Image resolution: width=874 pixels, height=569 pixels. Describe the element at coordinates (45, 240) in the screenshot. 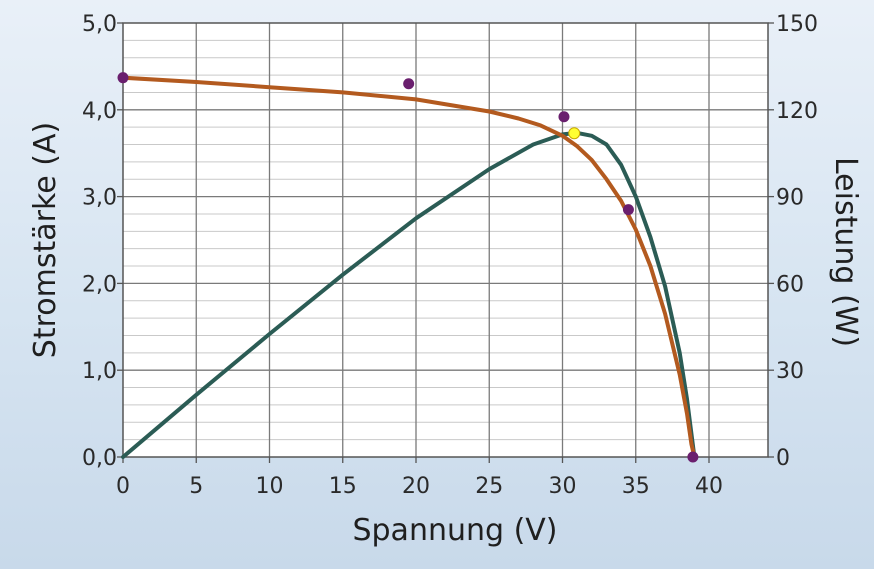

I see `y-axis-label: Stromstärke (A)` at that location.